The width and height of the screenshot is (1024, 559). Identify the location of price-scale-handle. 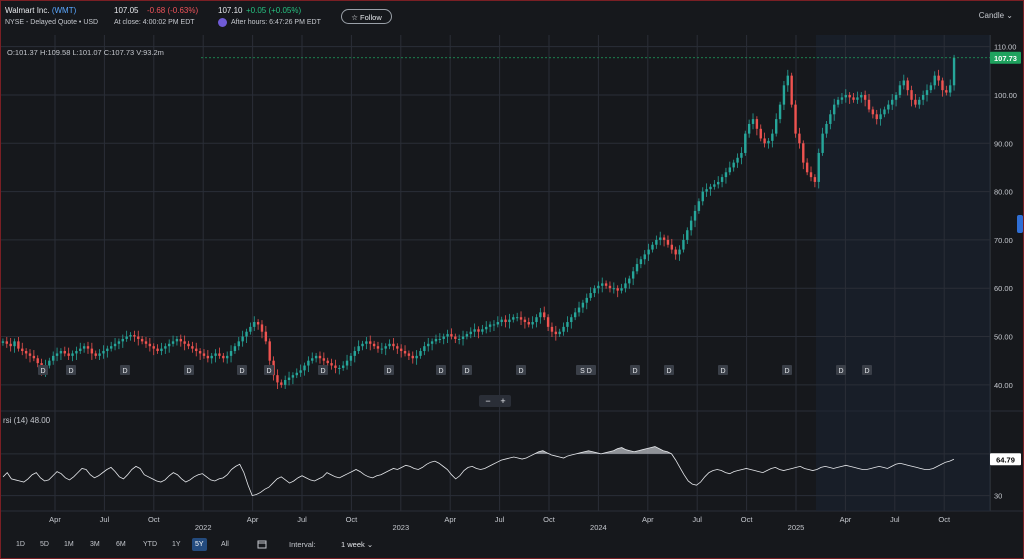
(1020, 224).